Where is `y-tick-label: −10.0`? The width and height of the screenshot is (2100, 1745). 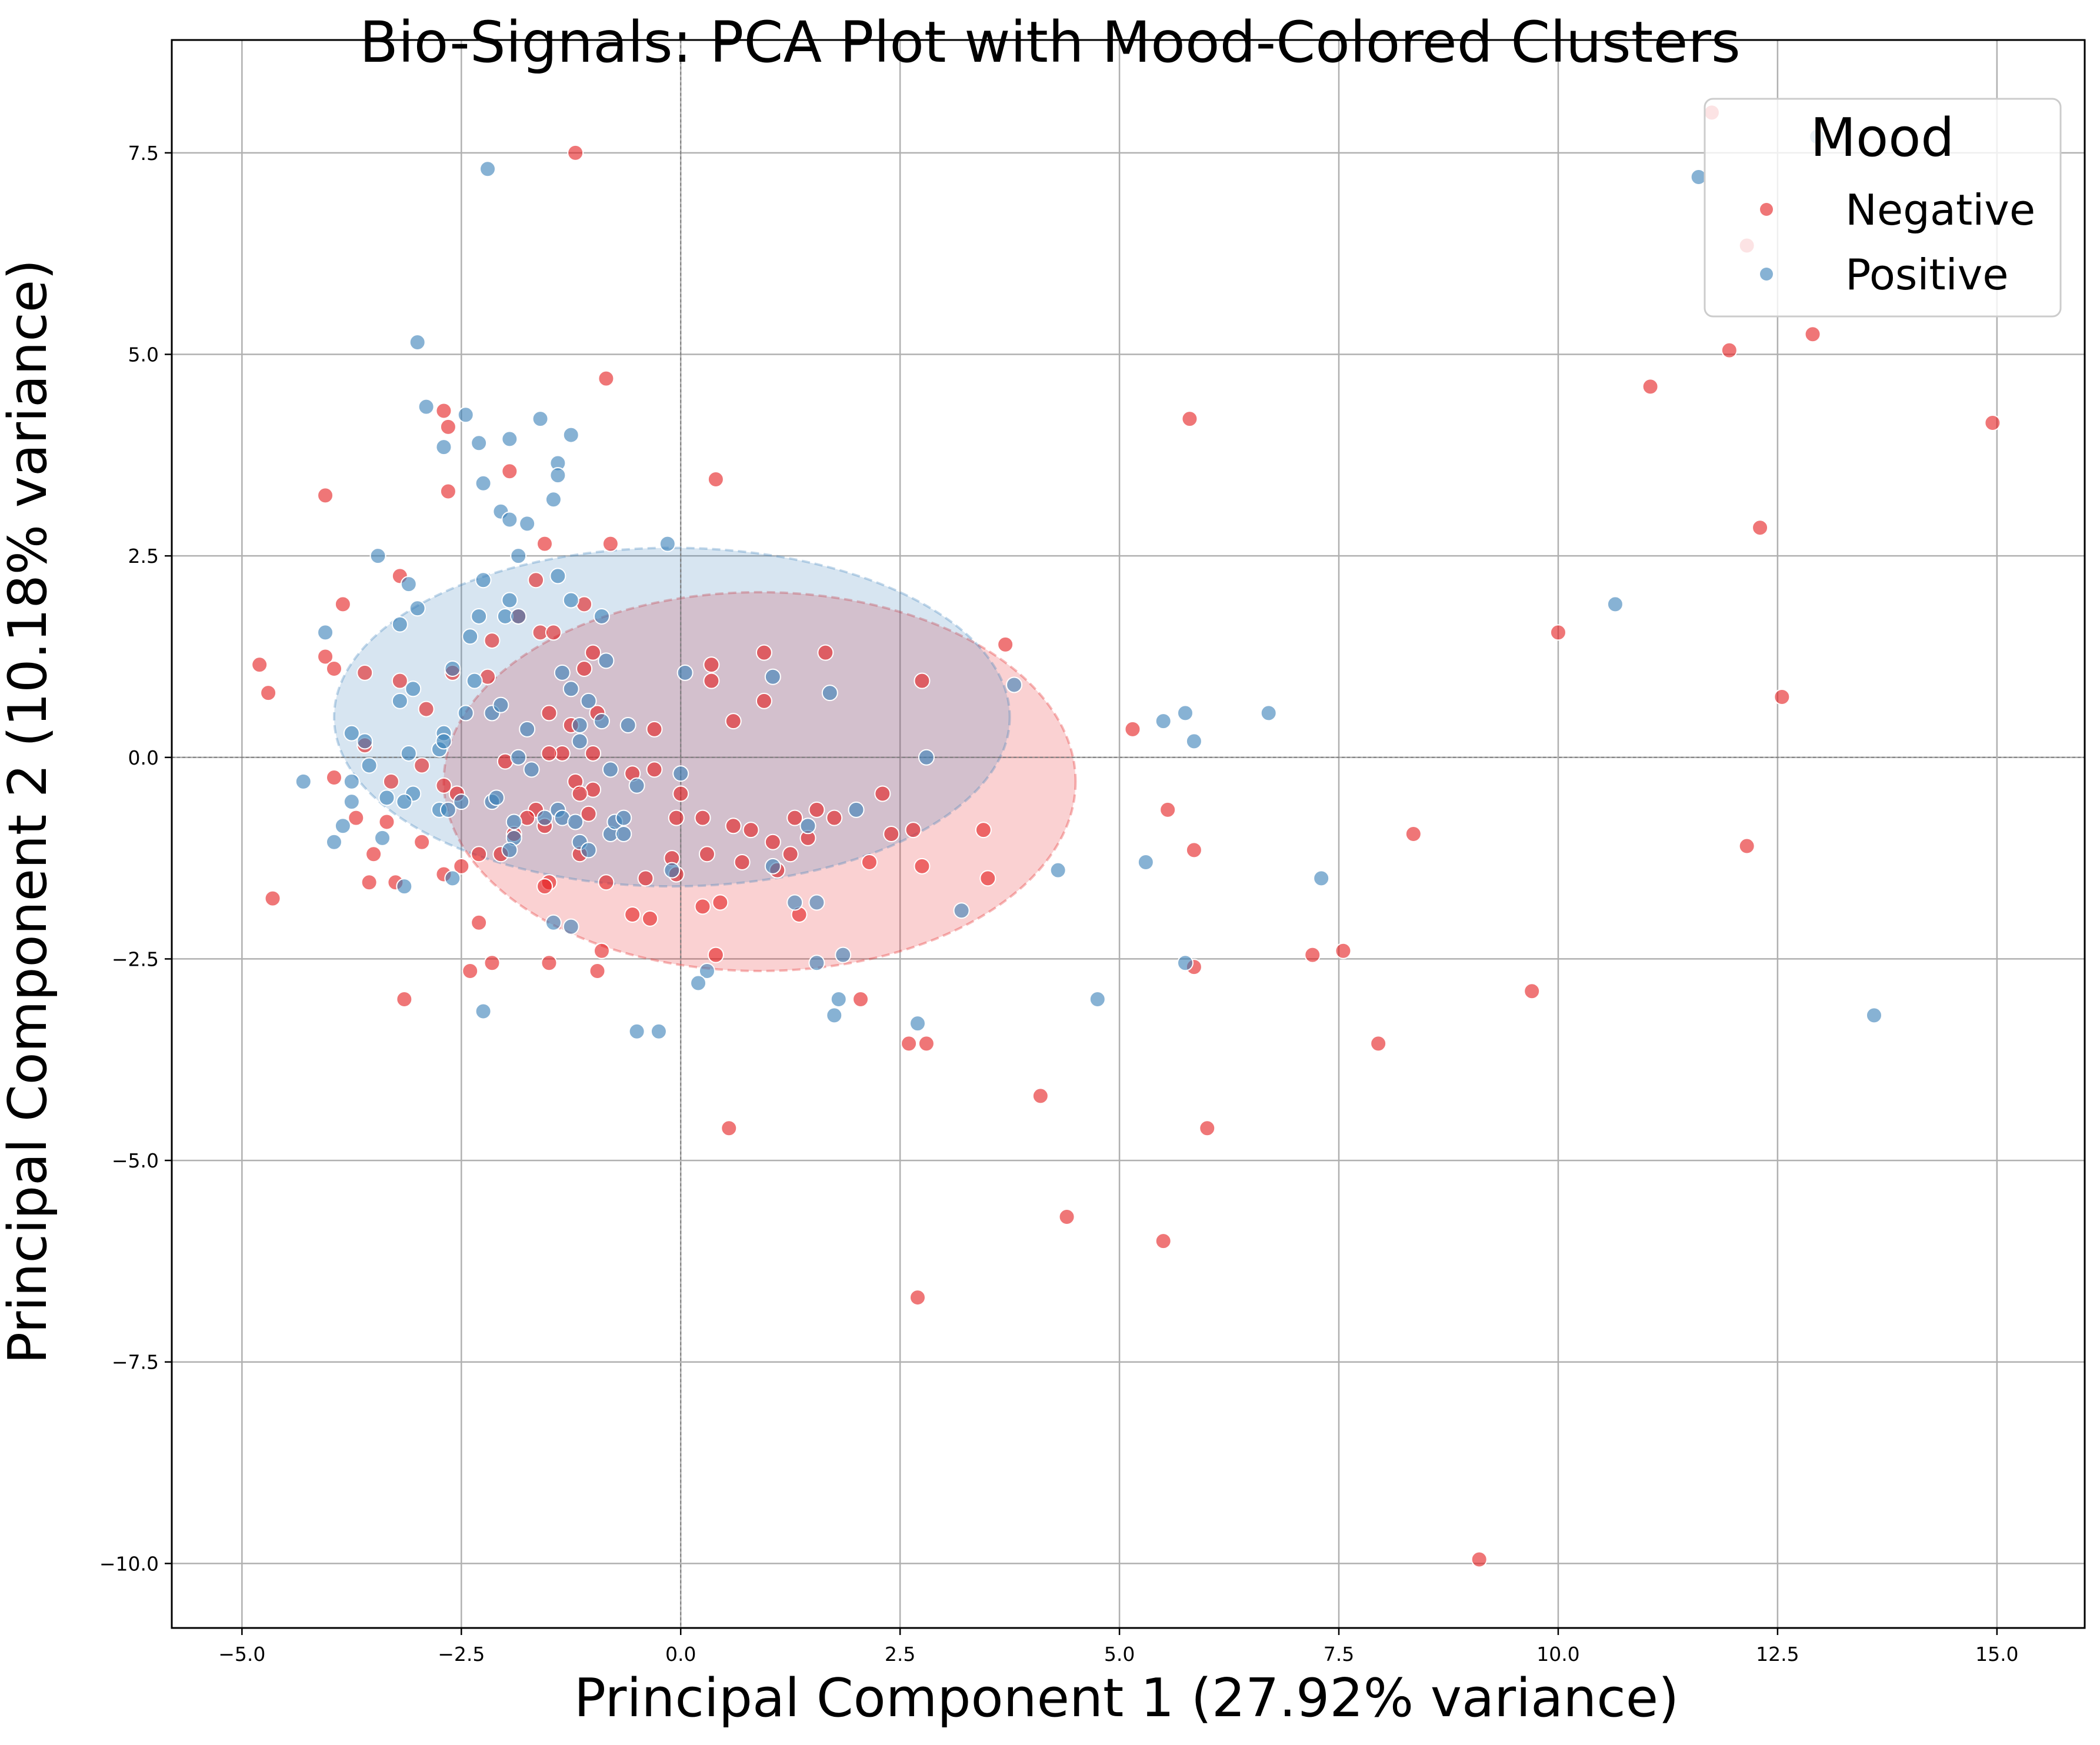 y-tick-label: −10.0 is located at coordinates (129, 1564).